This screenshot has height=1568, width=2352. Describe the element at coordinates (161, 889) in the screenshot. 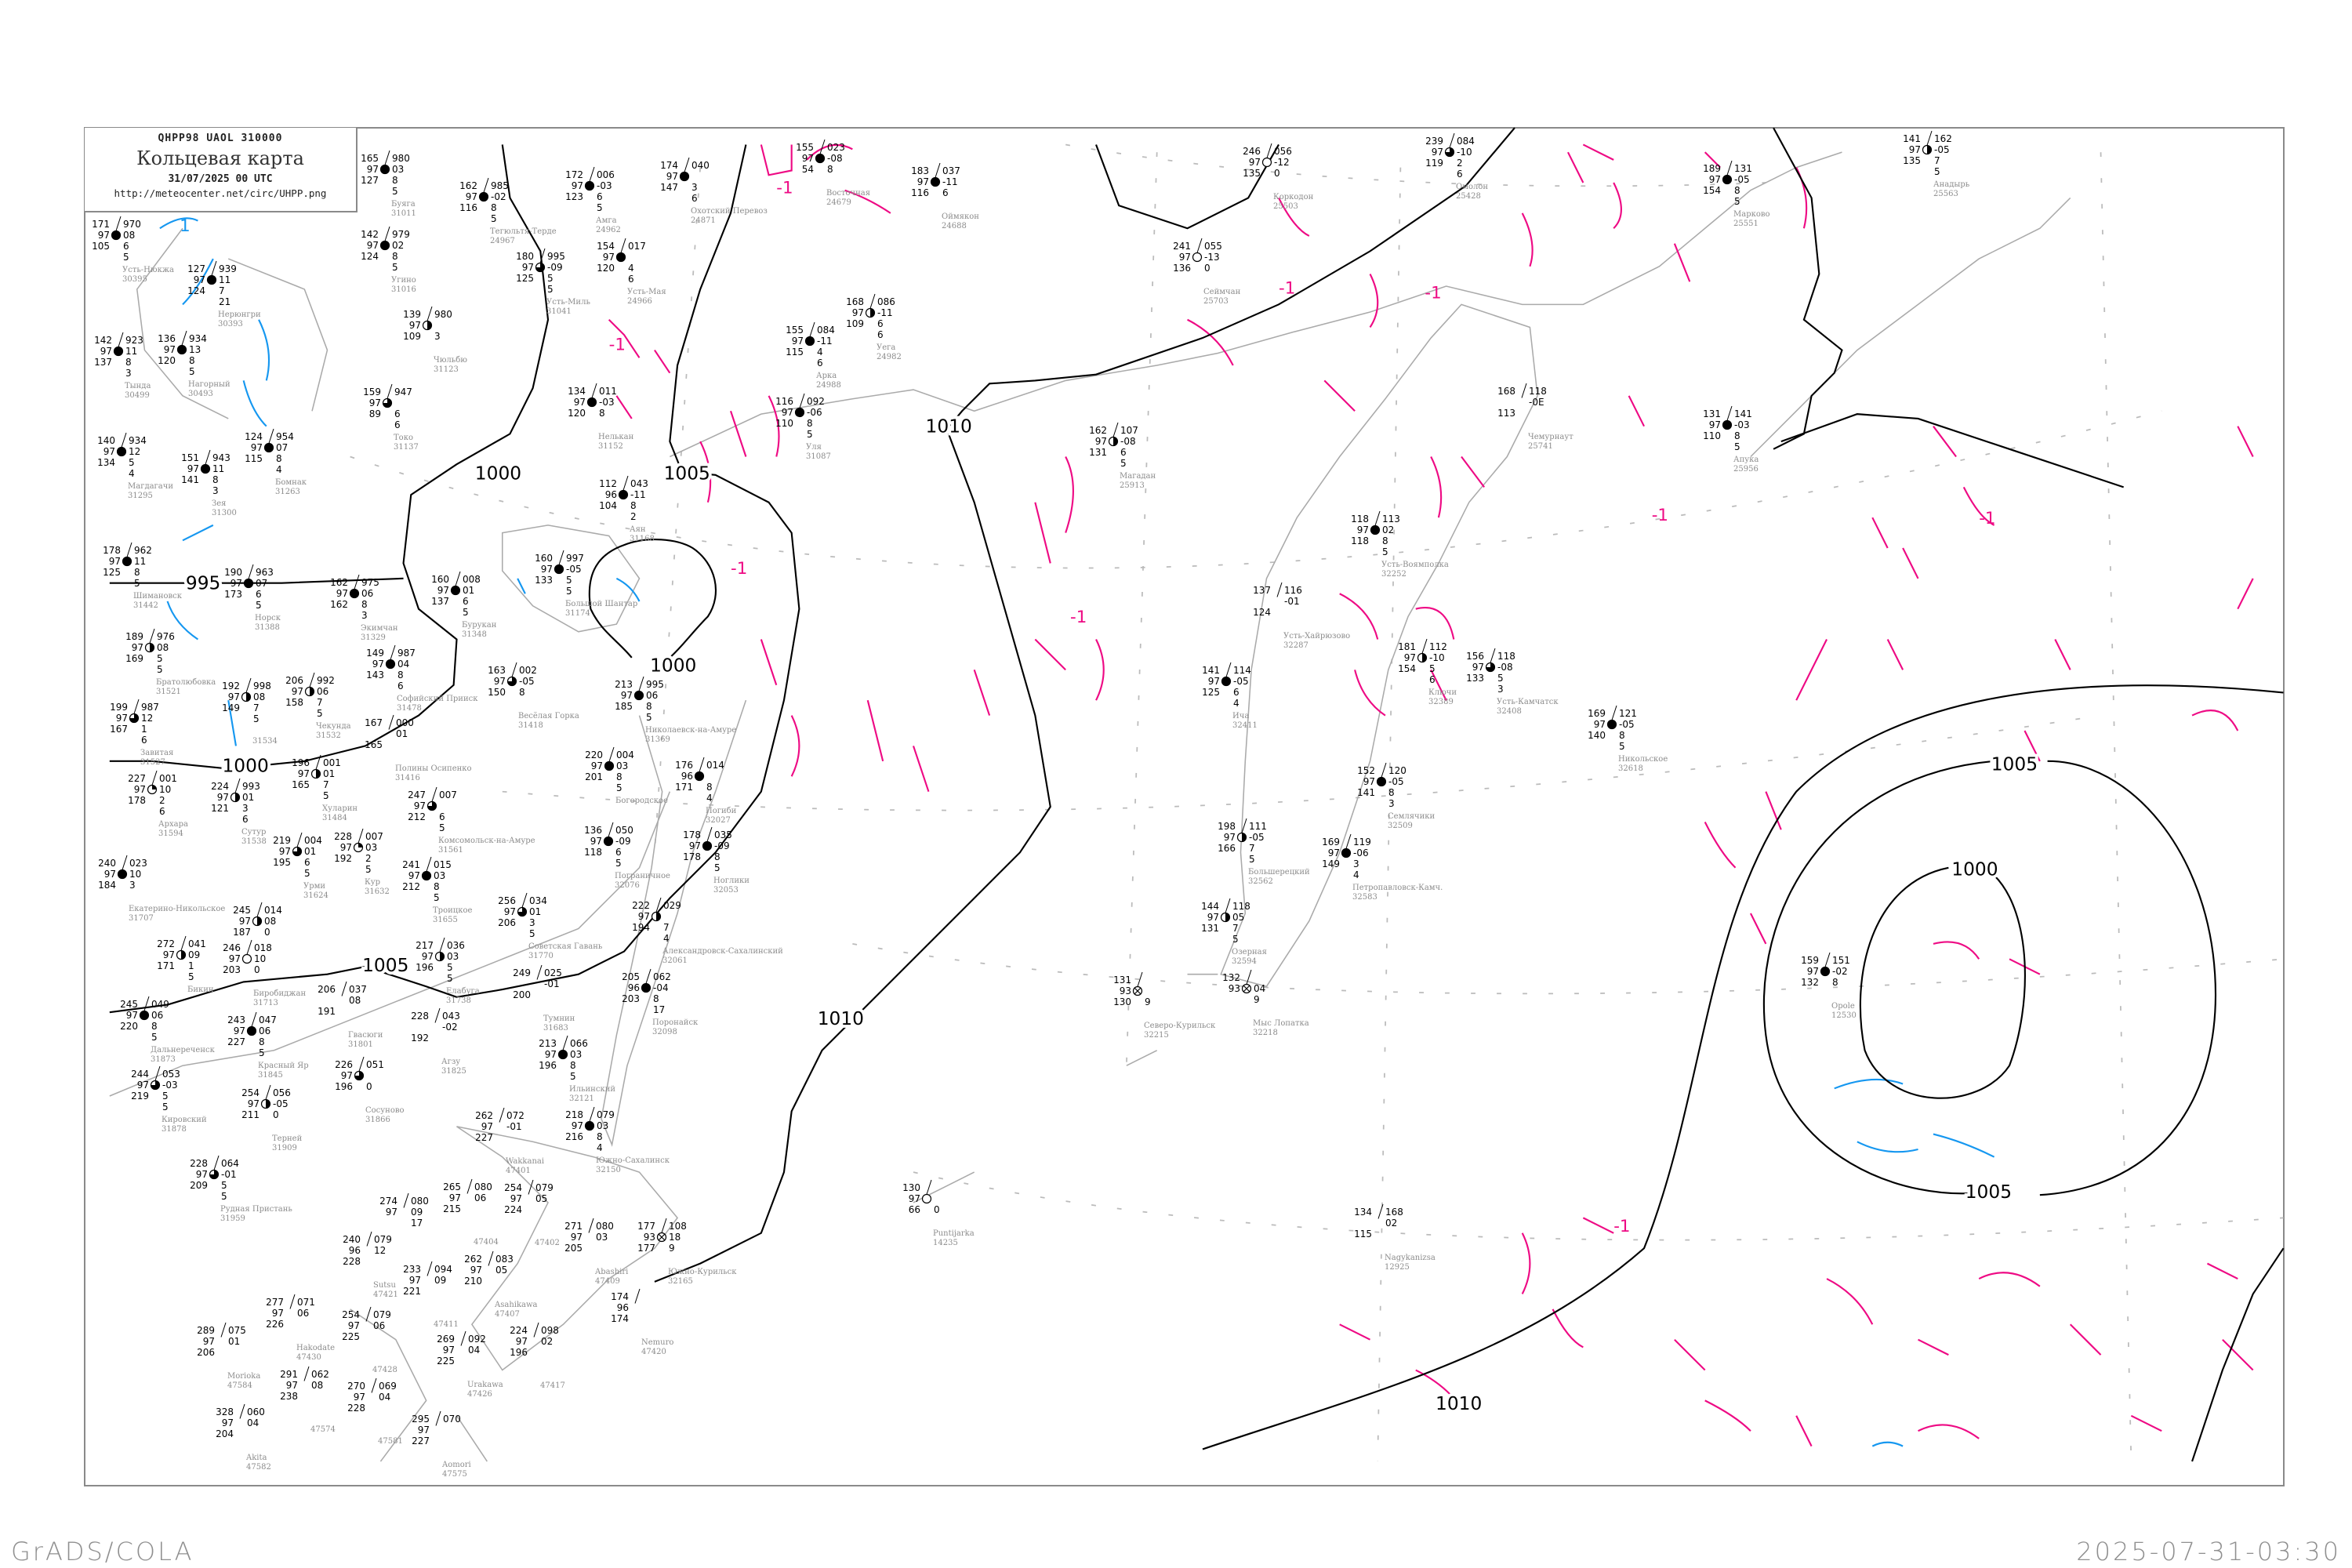

I see `station-plot: 24097184 023103 Екатерино-Никольское31707` at that location.